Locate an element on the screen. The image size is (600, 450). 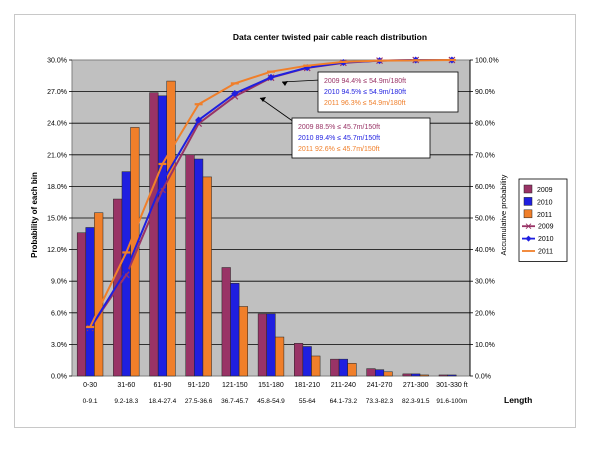
x-tick-label-metric: 64.1-73.2 is located at coordinates (344, 401).